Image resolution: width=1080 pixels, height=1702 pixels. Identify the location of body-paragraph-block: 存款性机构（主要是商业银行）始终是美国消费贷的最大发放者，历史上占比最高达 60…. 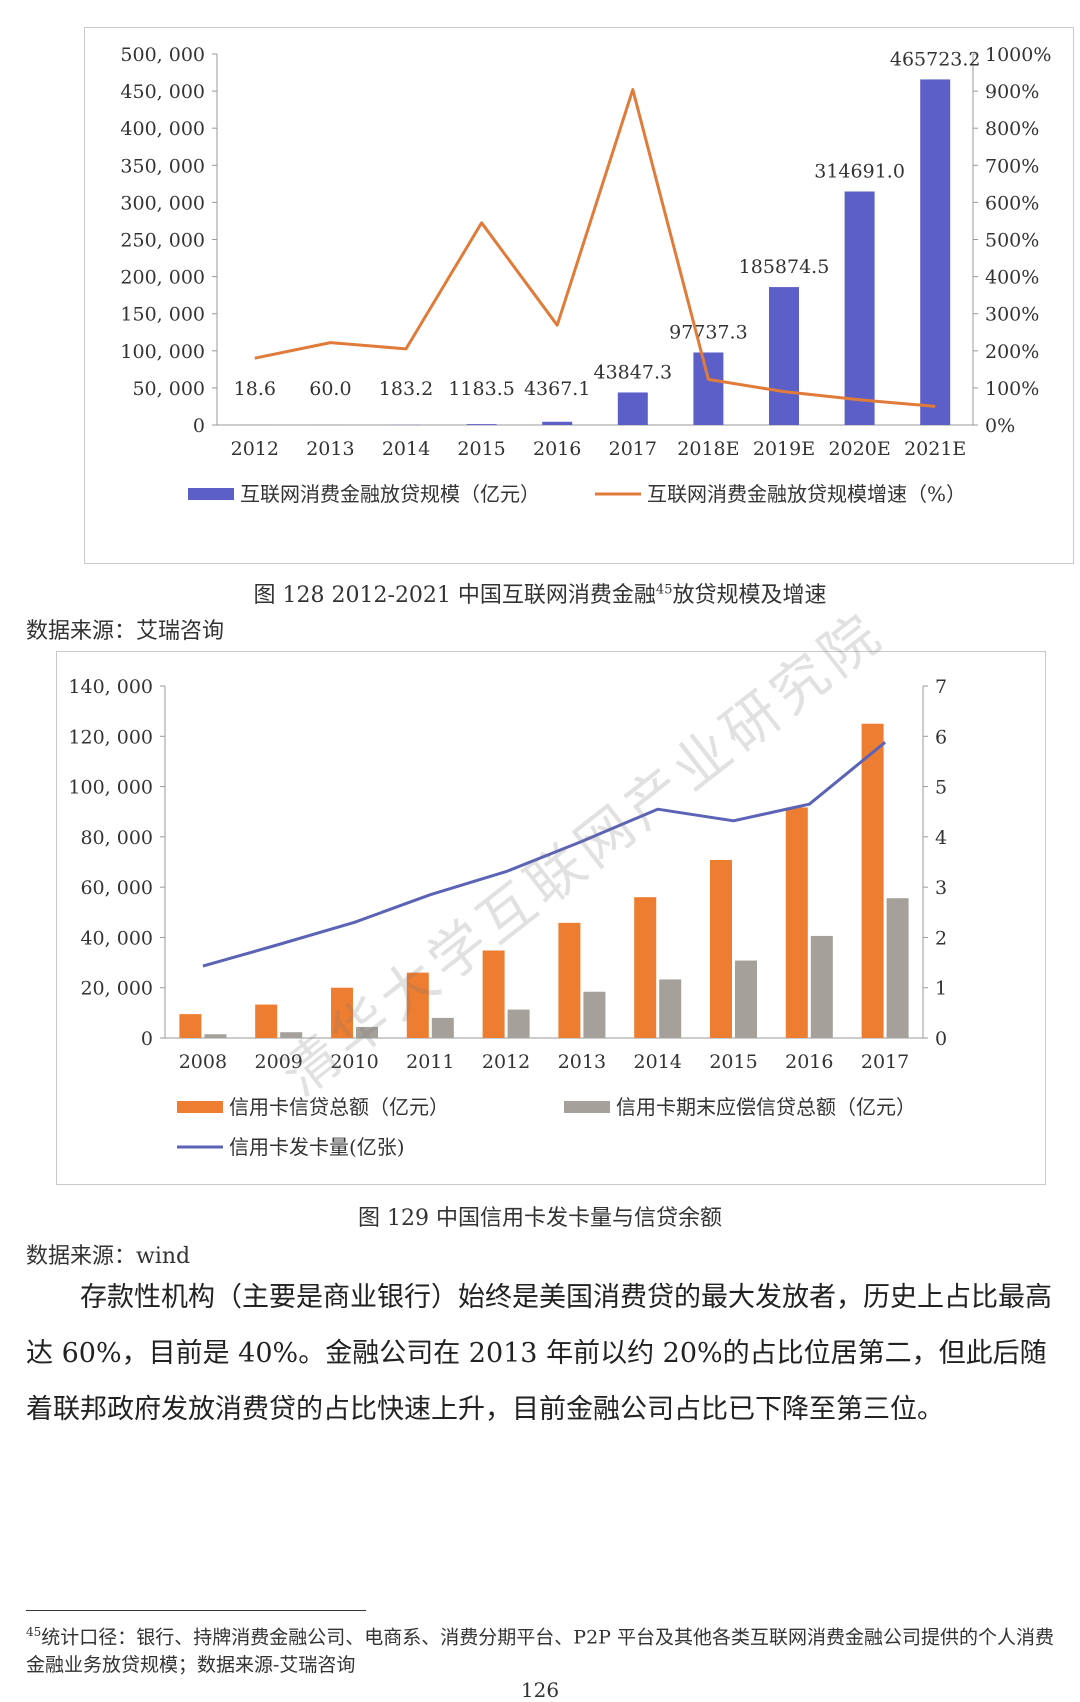
(546, 1354).